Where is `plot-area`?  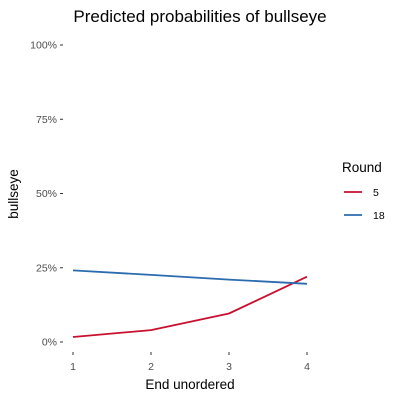 plot-area is located at coordinates (190, 303).